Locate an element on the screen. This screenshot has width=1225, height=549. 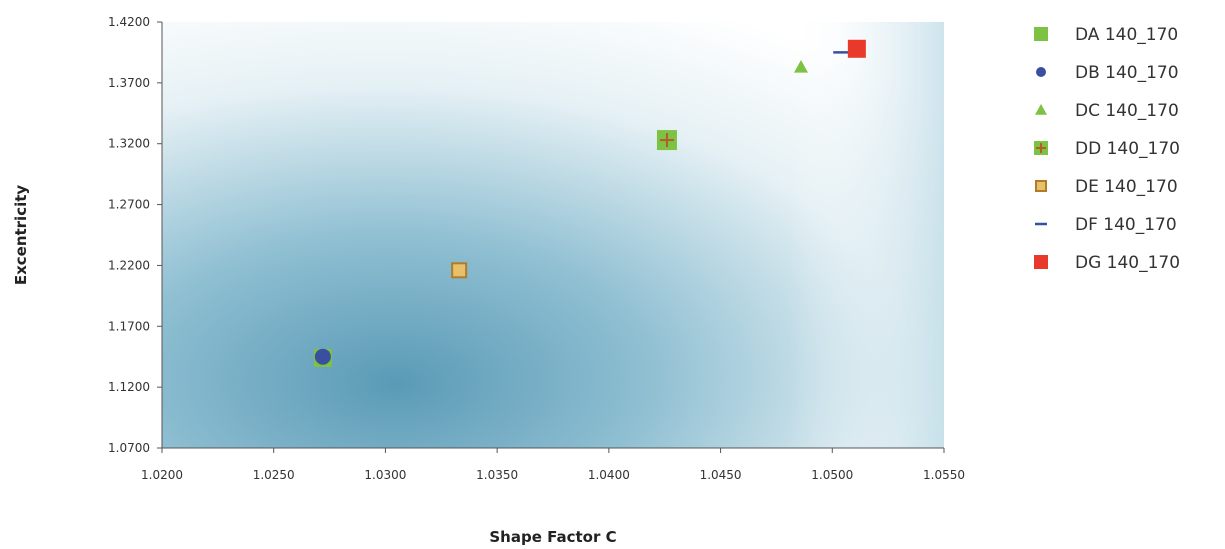
legend-item: DE 140_170 is located at coordinates (1106, 187).